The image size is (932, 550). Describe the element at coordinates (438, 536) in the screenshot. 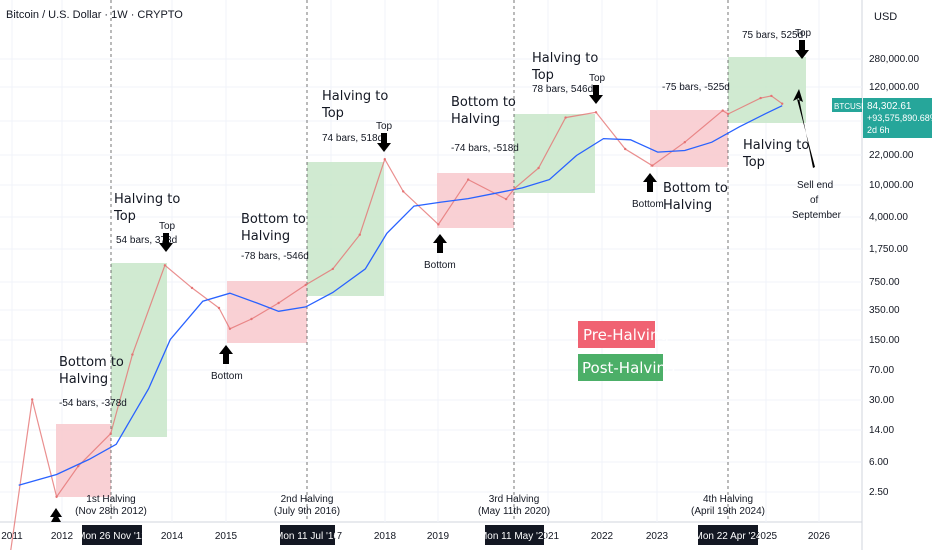

I see `x-tick-label: 2019` at that location.